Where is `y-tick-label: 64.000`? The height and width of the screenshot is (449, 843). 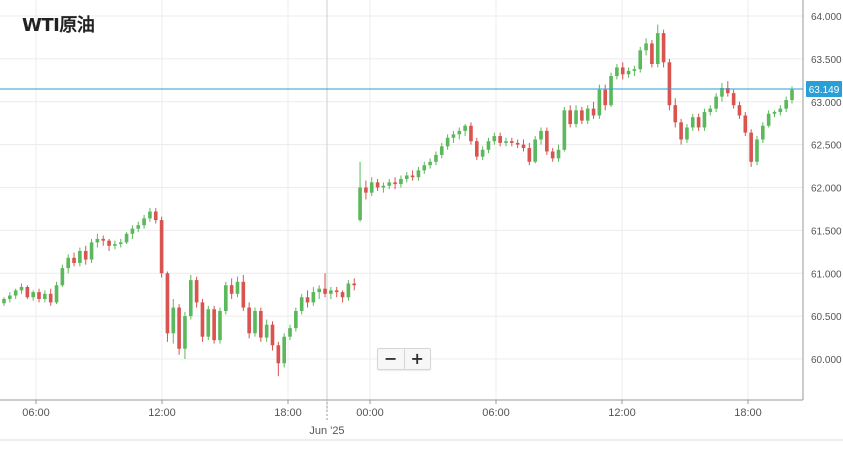
y-tick-label: 64.000 is located at coordinates (826, 17).